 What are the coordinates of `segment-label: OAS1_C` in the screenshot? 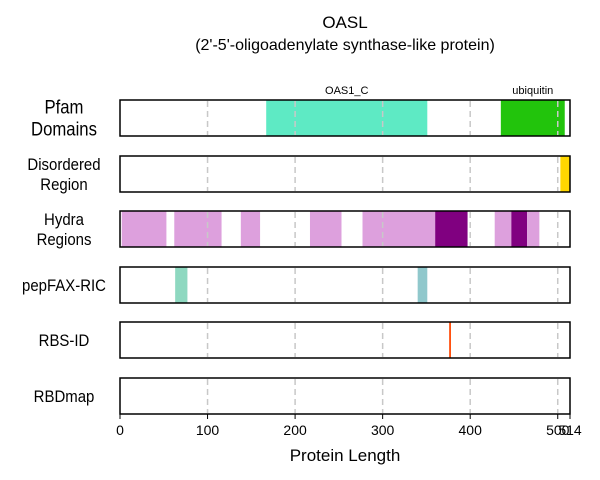 It's located at (346, 91).